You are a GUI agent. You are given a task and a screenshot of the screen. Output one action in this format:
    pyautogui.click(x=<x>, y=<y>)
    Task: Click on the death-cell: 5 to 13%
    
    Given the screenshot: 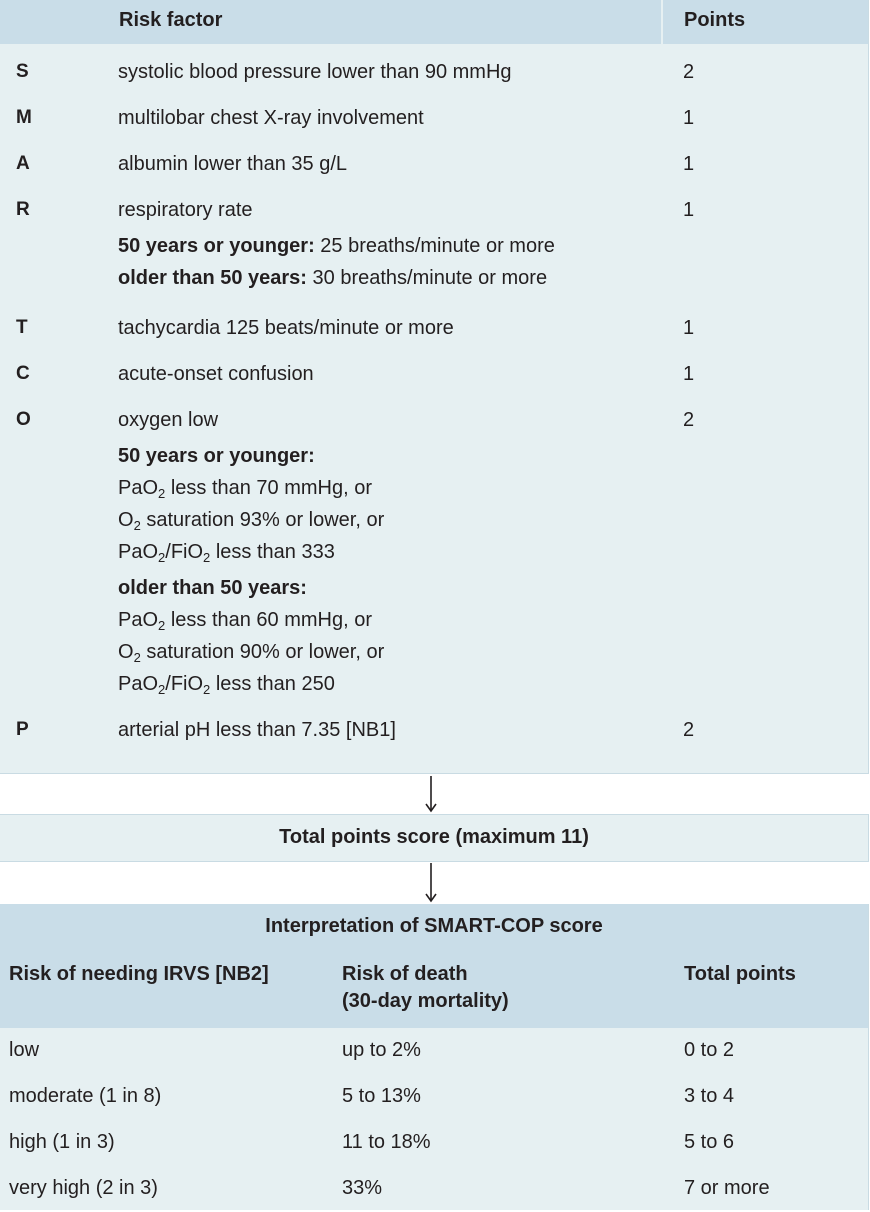 What is the action you would take?
    pyautogui.click(x=381, y=1096)
    